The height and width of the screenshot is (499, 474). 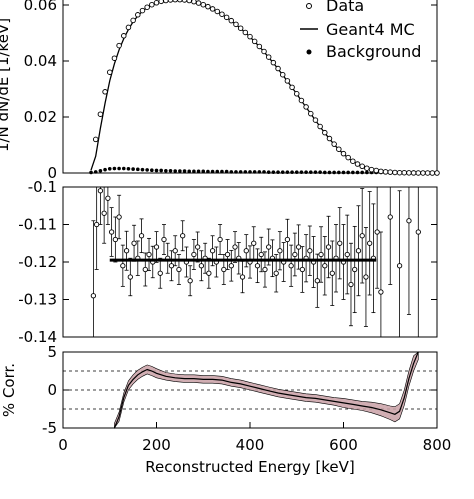 What do you see at coordinates (40, 7) in the screenshot?
I see `top-ytick-label: 0.06` at bounding box center [40, 7].